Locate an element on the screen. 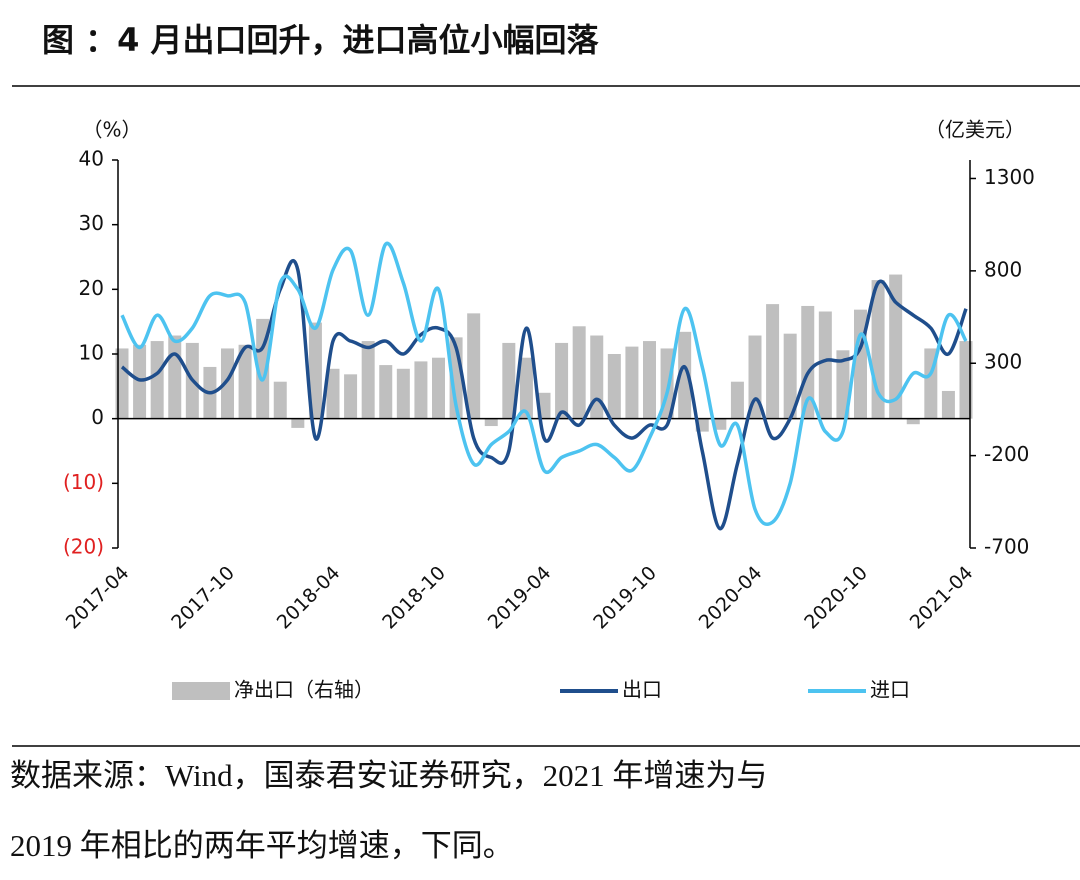  y2-tick-label: 800 is located at coordinates (1003, 269).